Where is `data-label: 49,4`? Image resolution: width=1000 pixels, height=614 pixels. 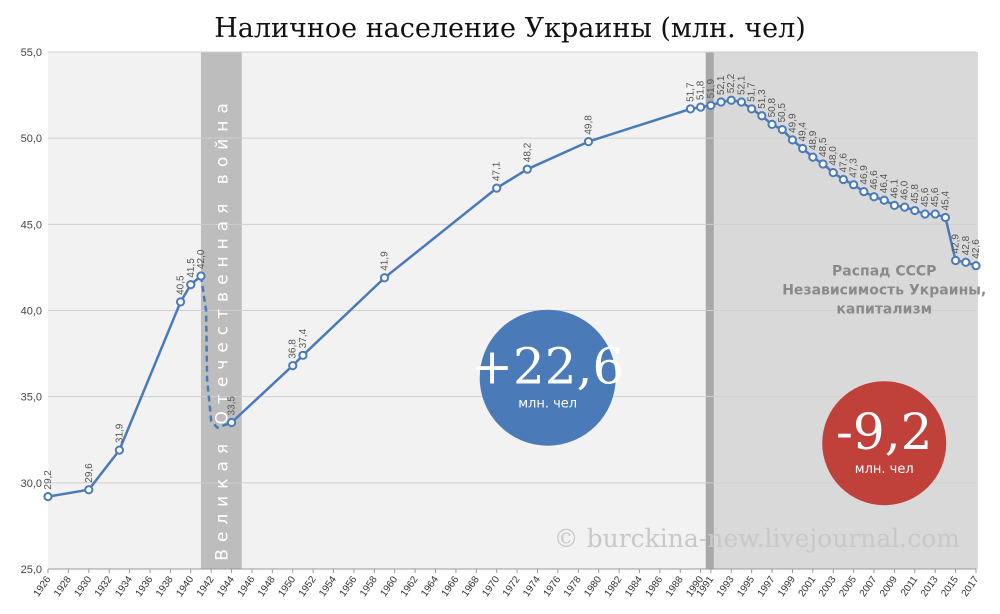 data-label: 49,4 is located at coordinates (803, 132).